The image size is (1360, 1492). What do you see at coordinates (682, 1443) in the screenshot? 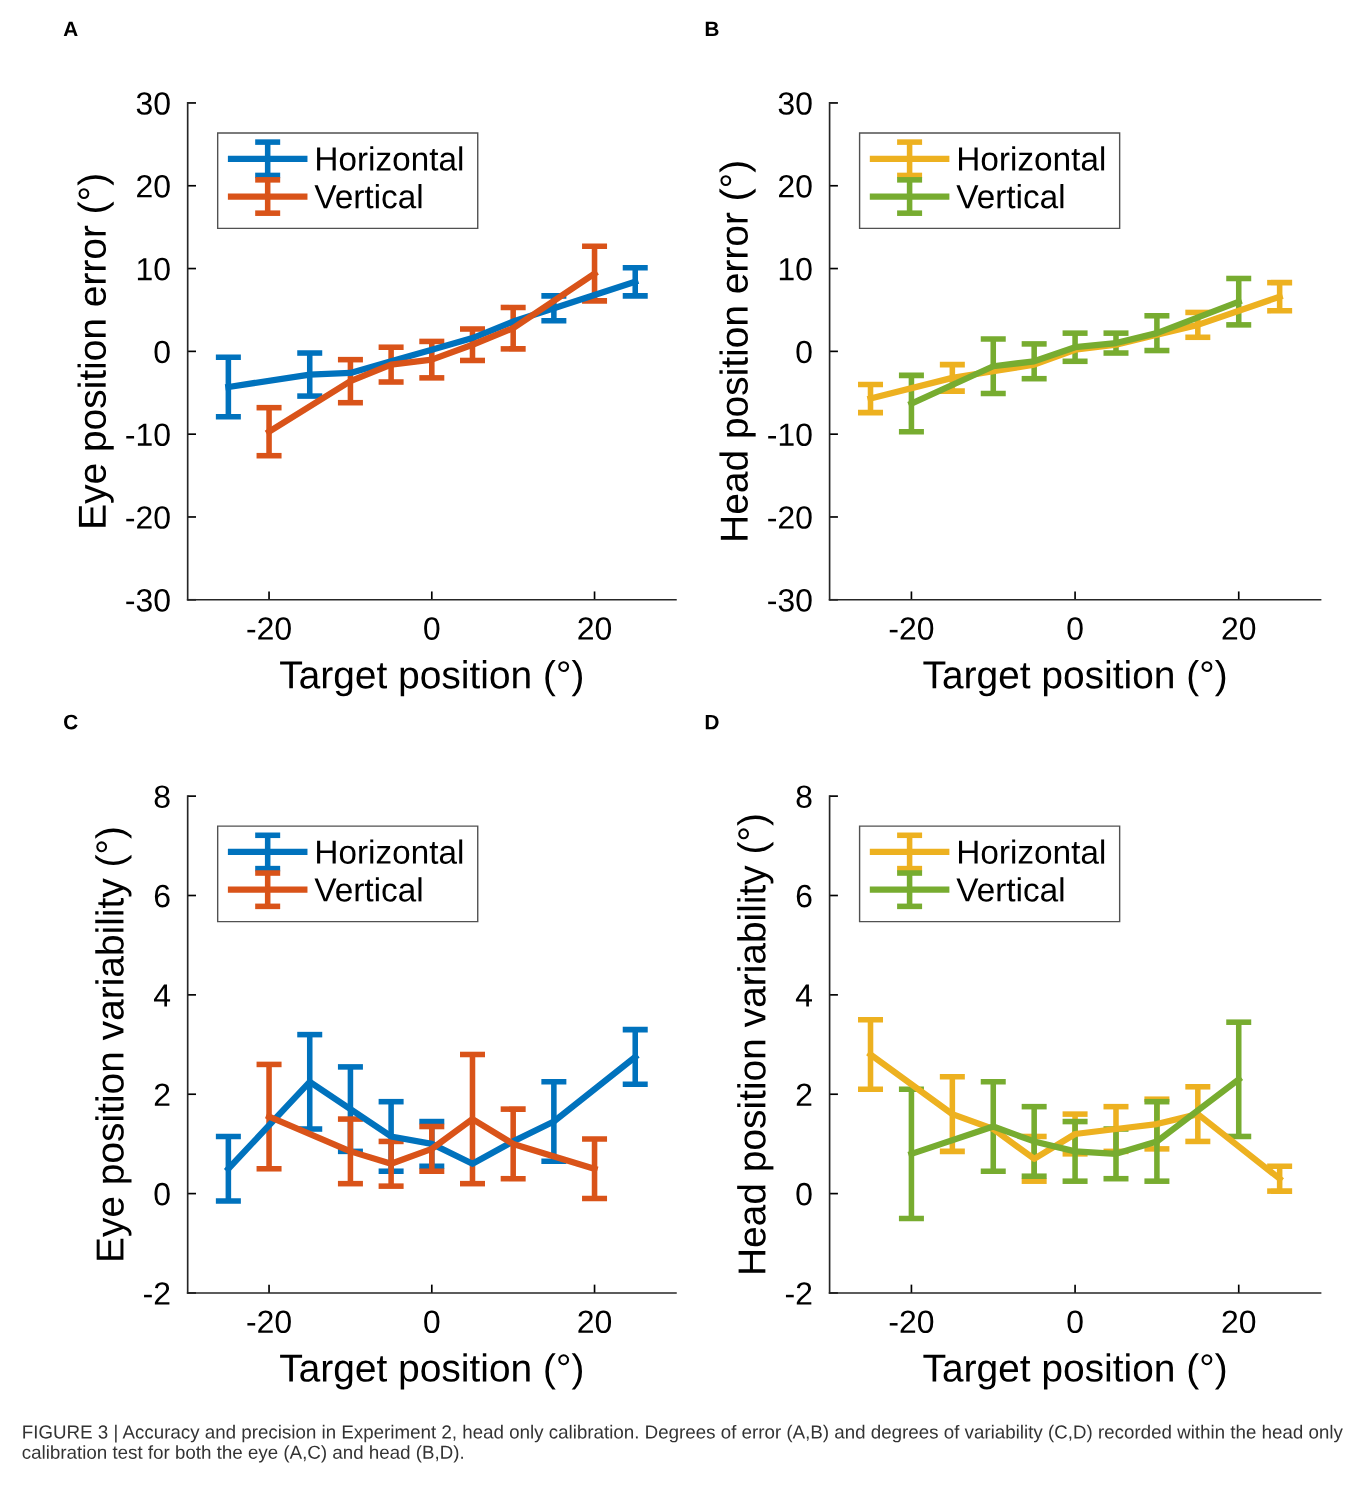
I see `caption: FIGURE 3 | Accuracy and precision in Experiment 2, head only calibration. Degrees of error (A,B) and degrees of variability (C,D) recorded within the head only calibration test for both the eye (A,C) and head (B,D).` at bounding box center [682, 1443].